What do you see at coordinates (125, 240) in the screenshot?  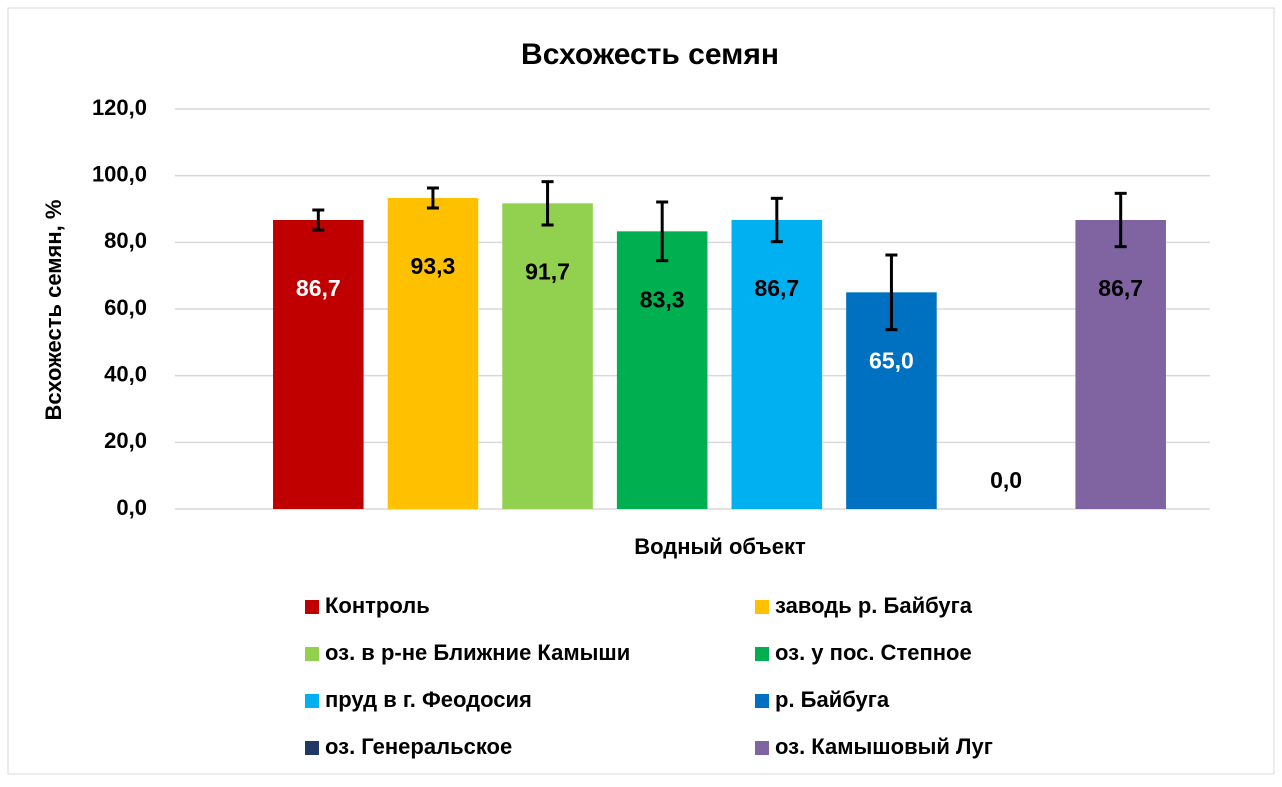 I see `y-tick-label: 80,0` at bounding box center [125, 240].